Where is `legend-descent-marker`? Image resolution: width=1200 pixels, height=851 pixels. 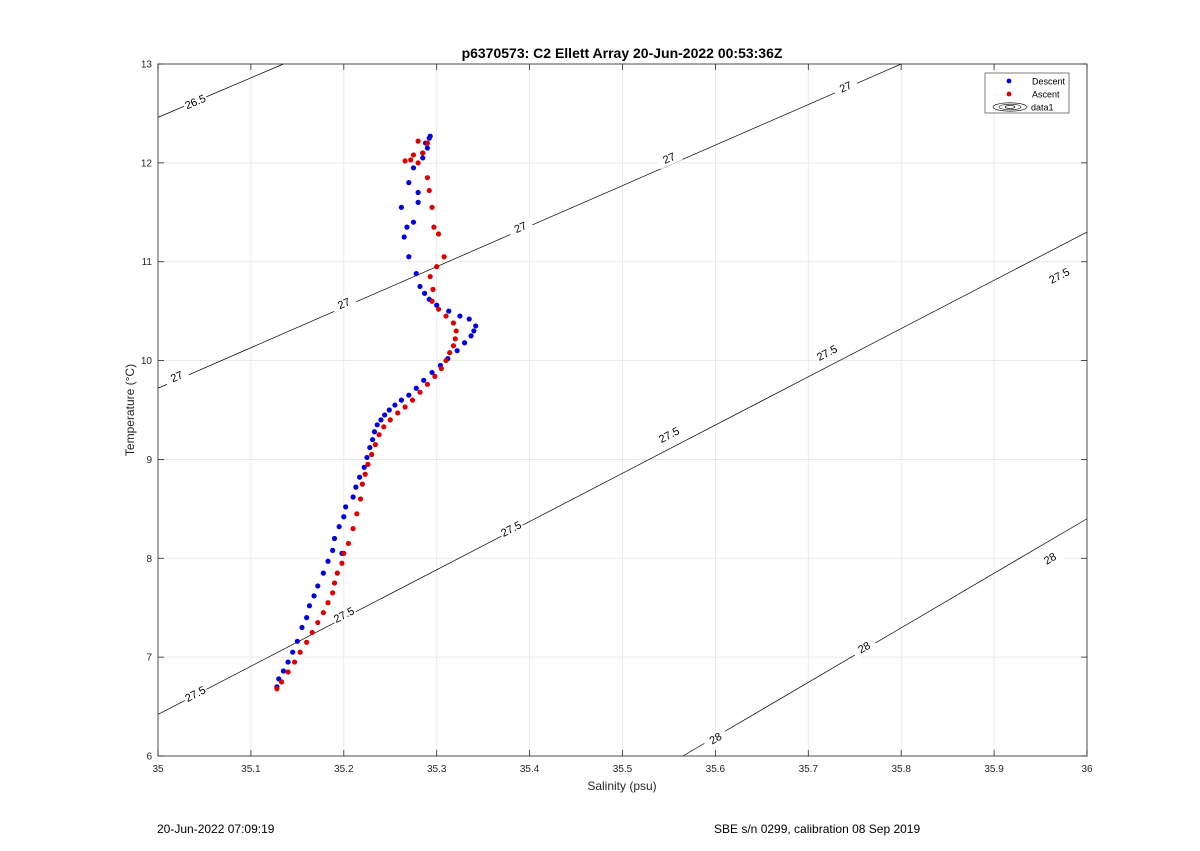 legend-descent-marker is located at coordinates (1009, 81).